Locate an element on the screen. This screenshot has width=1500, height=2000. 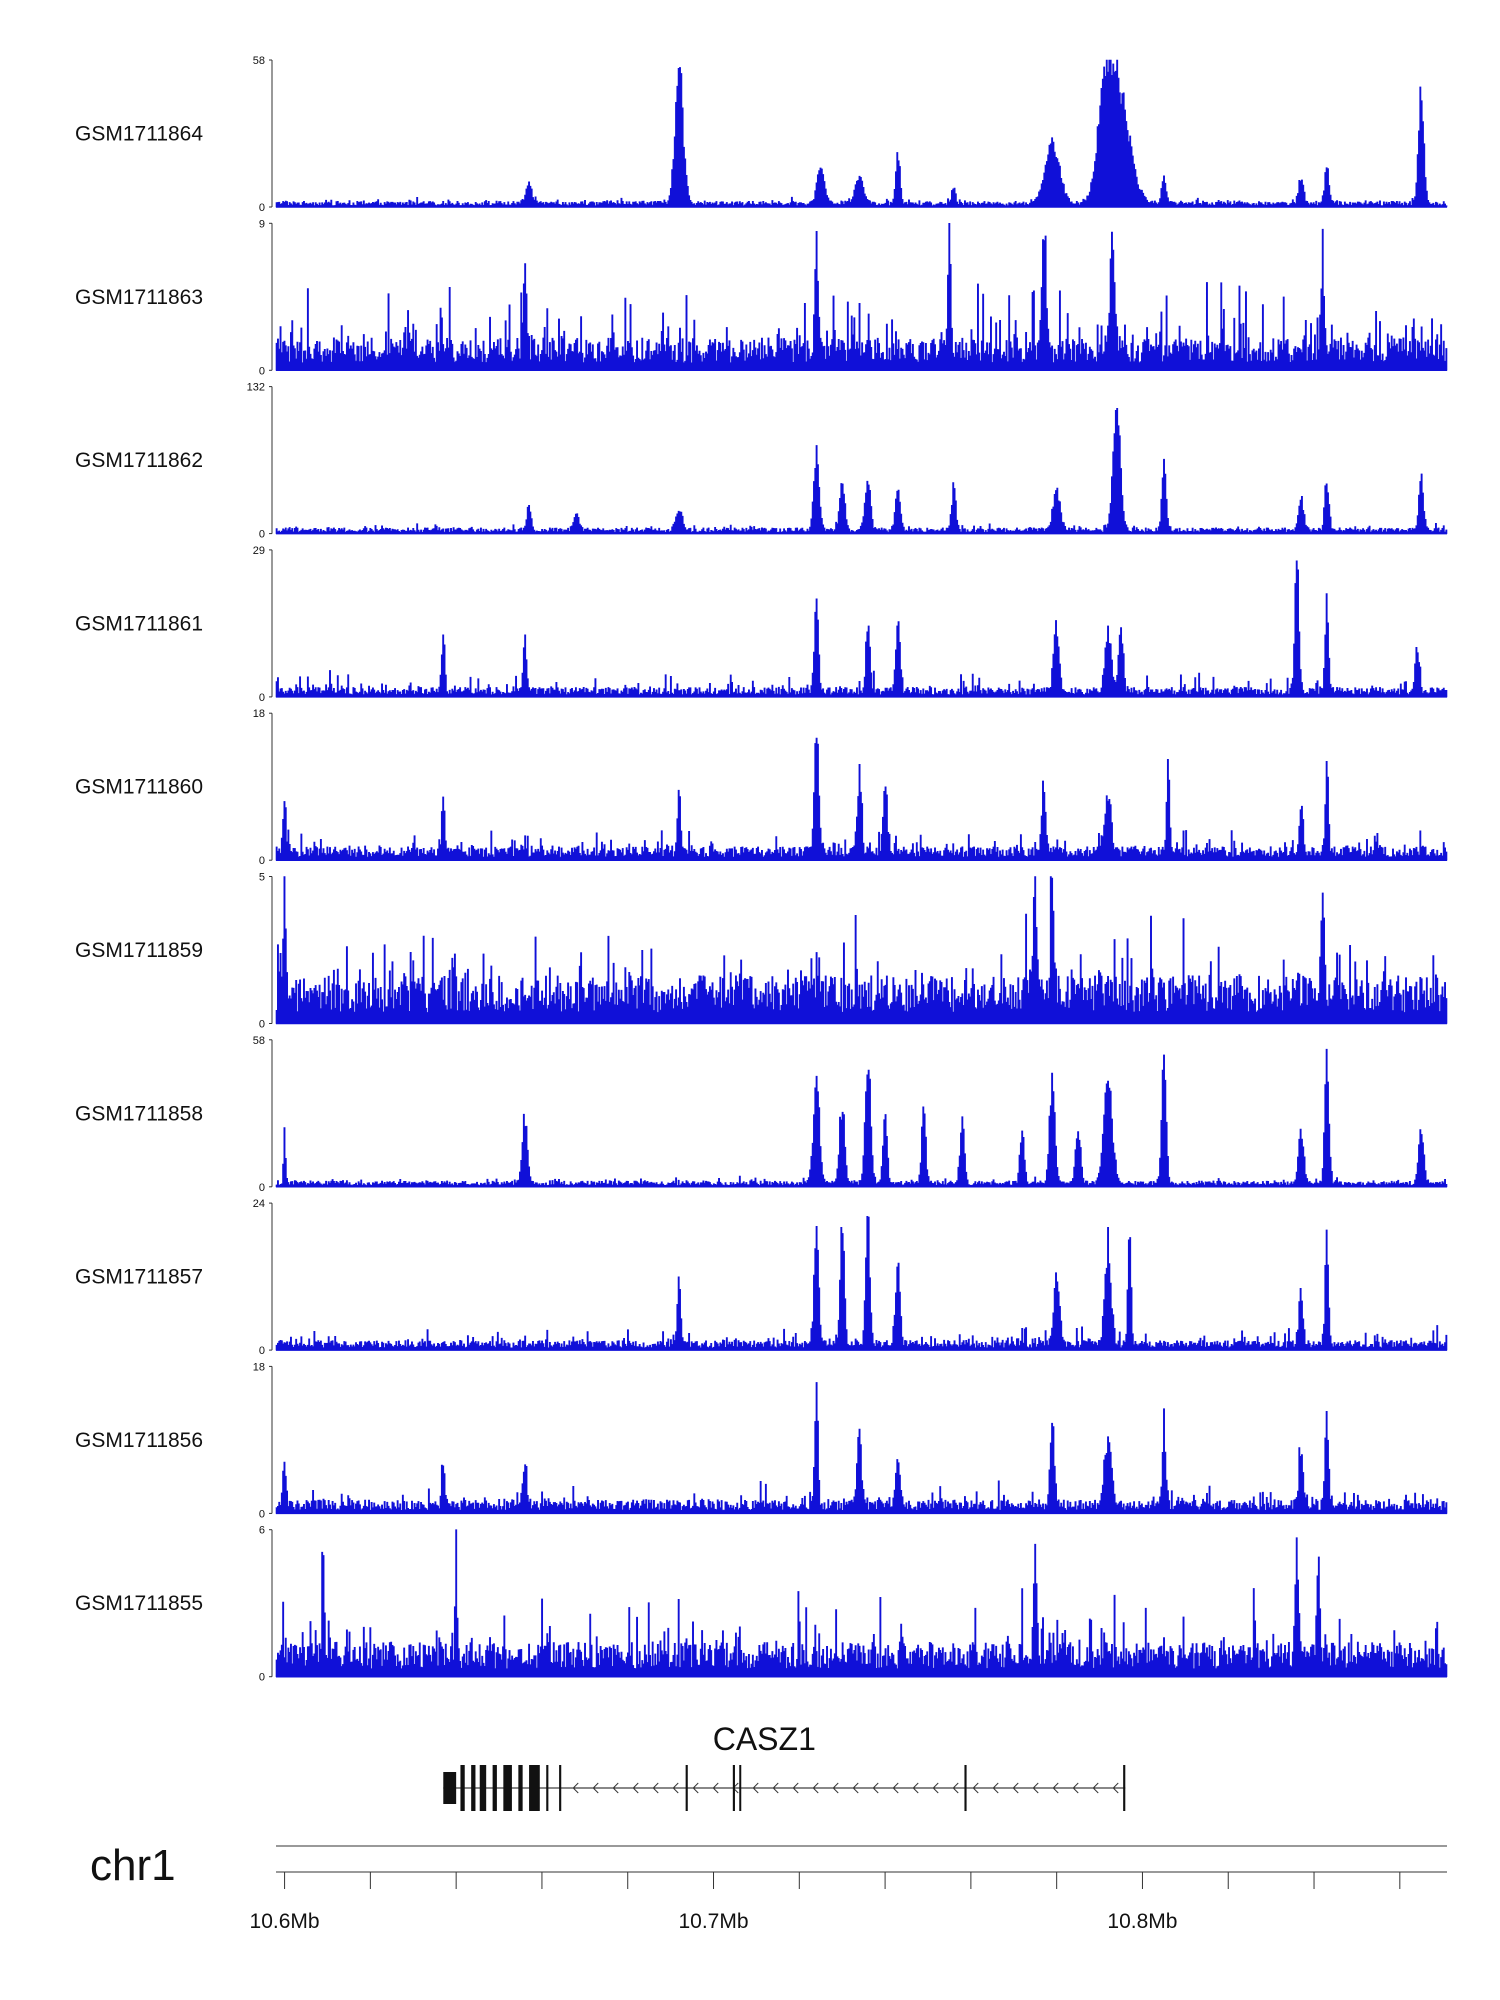
track-GSM1711856: GSM1711856 18 0 is located at coordinates (761, 1440).